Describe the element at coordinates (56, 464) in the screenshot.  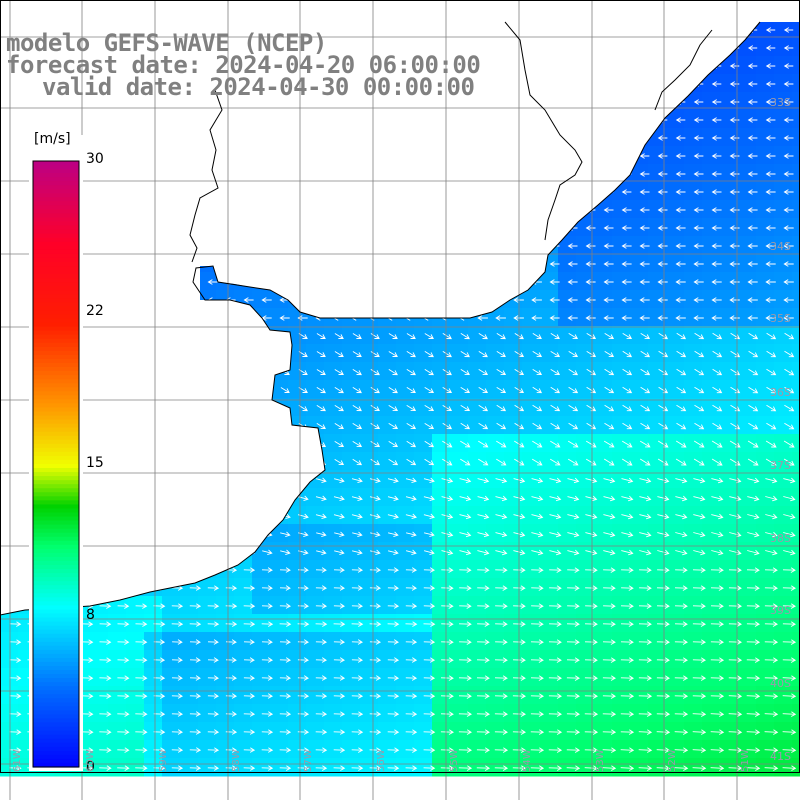
I see `colorbar-frame` at that location.